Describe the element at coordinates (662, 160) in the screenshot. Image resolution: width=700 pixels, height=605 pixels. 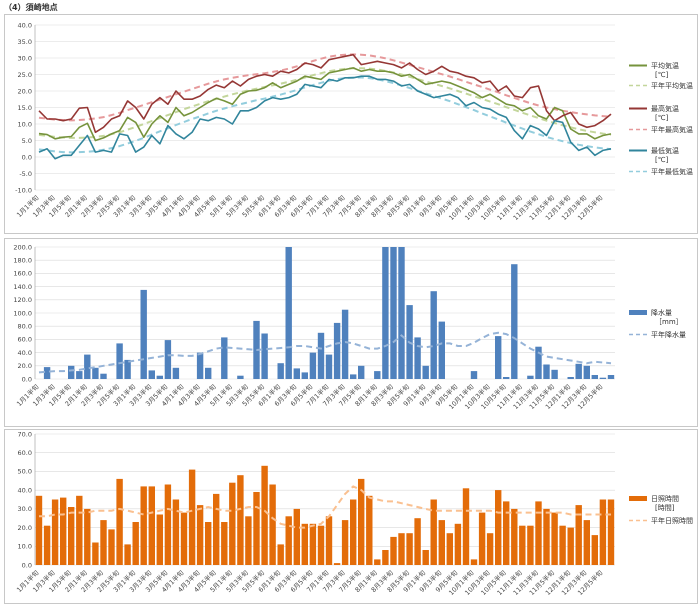
I see `min-temp-legend-unit: [℃]` at that location.